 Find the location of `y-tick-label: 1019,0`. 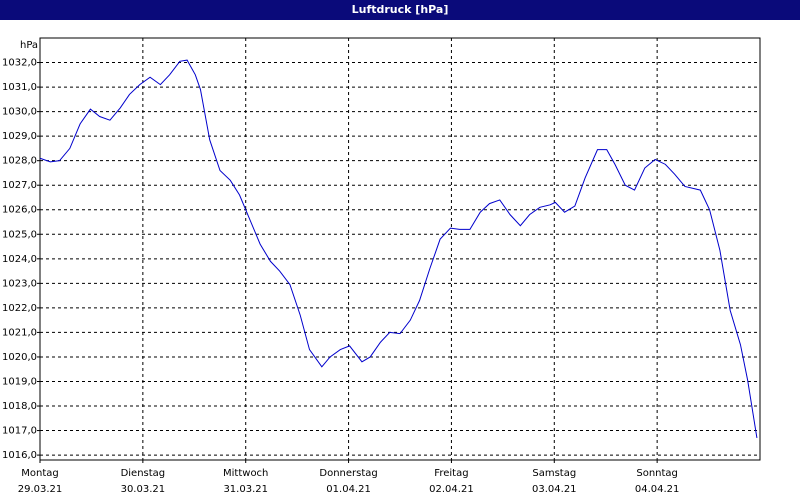

y-tick-label: 1019,0 is located at coordinates (19, 381).